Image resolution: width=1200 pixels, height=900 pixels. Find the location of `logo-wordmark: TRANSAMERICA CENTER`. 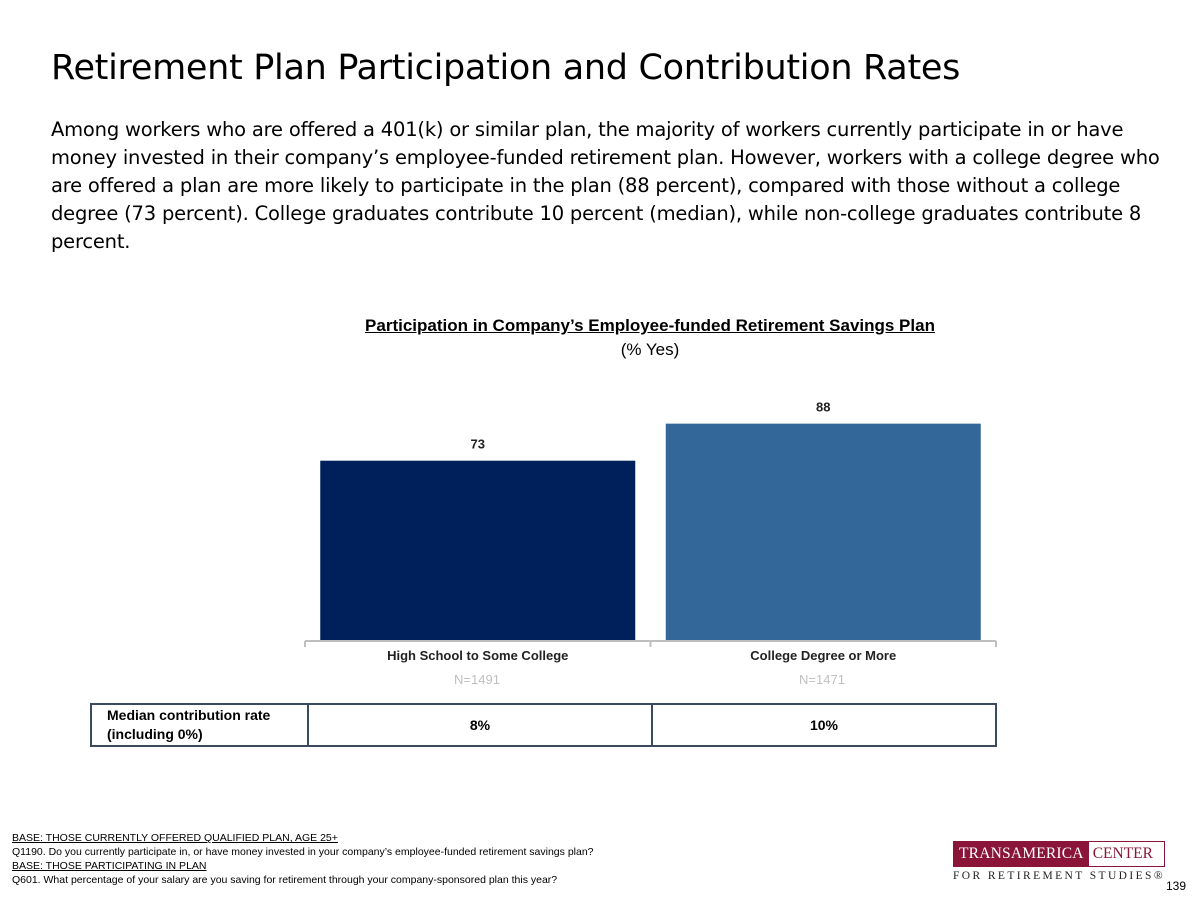

logo-wordmark: TRANSAMERICA CENTER is located at coordinates (1059, 854).